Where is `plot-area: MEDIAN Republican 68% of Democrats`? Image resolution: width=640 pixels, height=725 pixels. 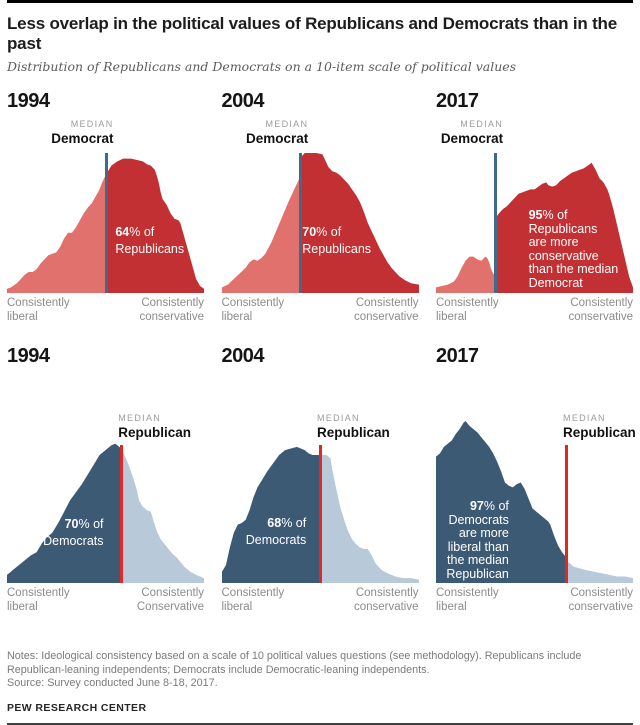
plot-area: MEDIAN Republican 68% of Democrats is located at coordinates (320, 475).